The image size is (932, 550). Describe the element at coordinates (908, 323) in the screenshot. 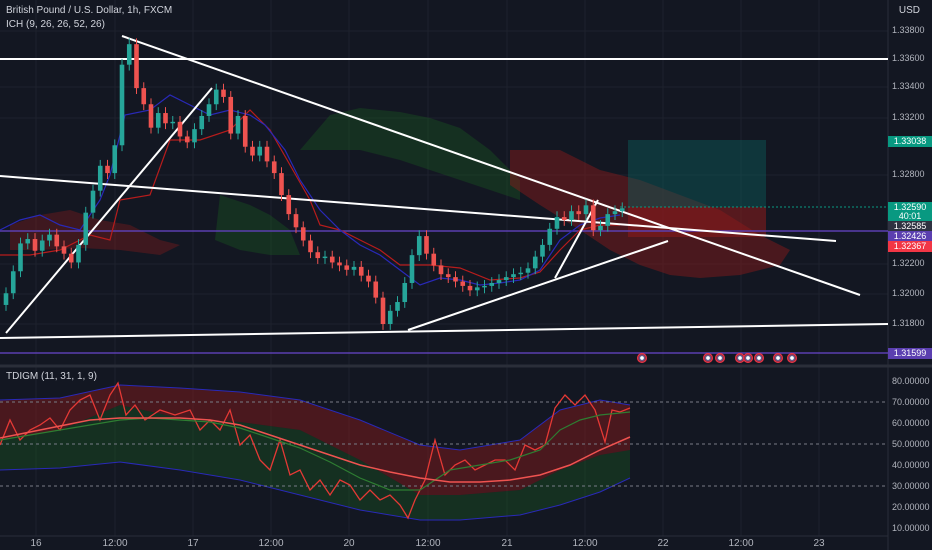

I see `price-axis-label: 1.31800` at that location.